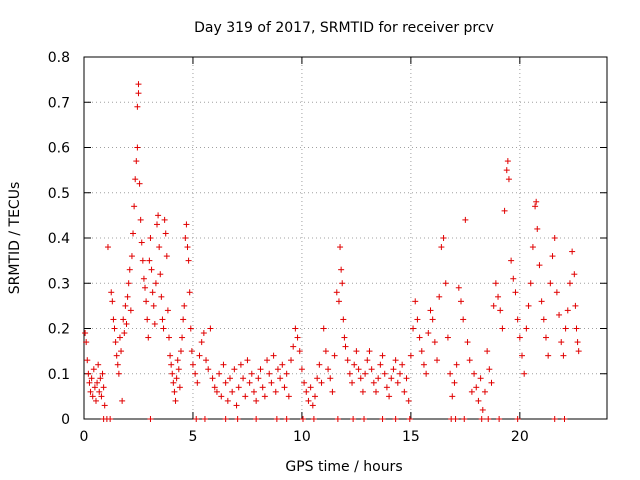  I want to click on x-tick-label: 5, so click(192, 437).